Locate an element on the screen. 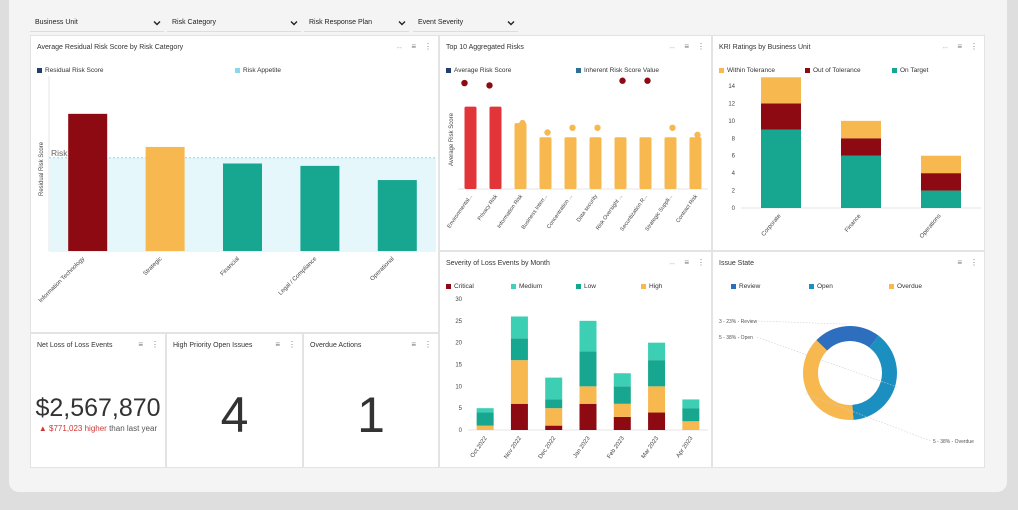  panel-title: High Priority Open Issues is located at coordinates (213, 345).